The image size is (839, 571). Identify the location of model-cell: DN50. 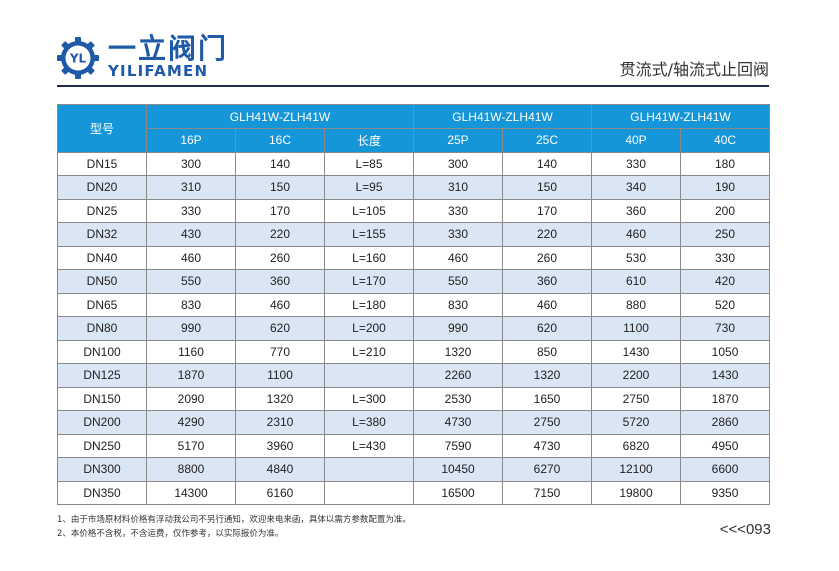
(102, 281).